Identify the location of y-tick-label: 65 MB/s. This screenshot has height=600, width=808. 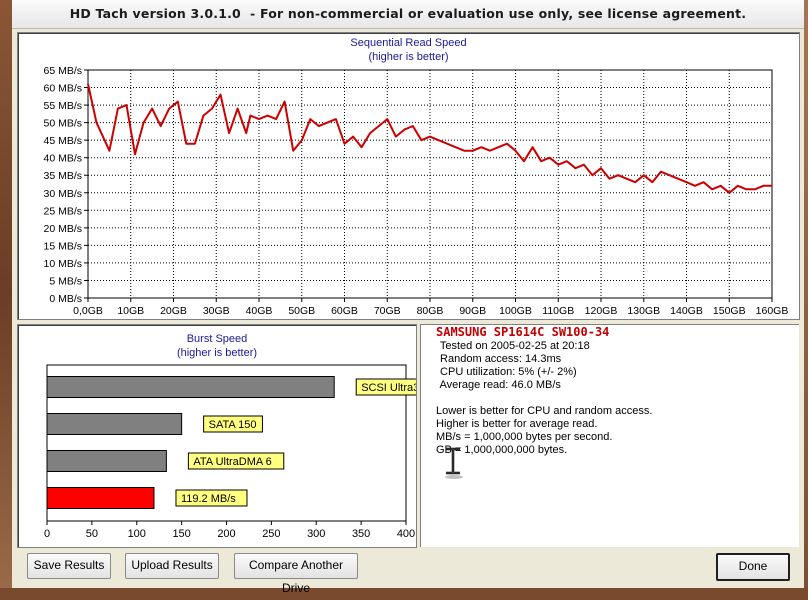
(62, 71).